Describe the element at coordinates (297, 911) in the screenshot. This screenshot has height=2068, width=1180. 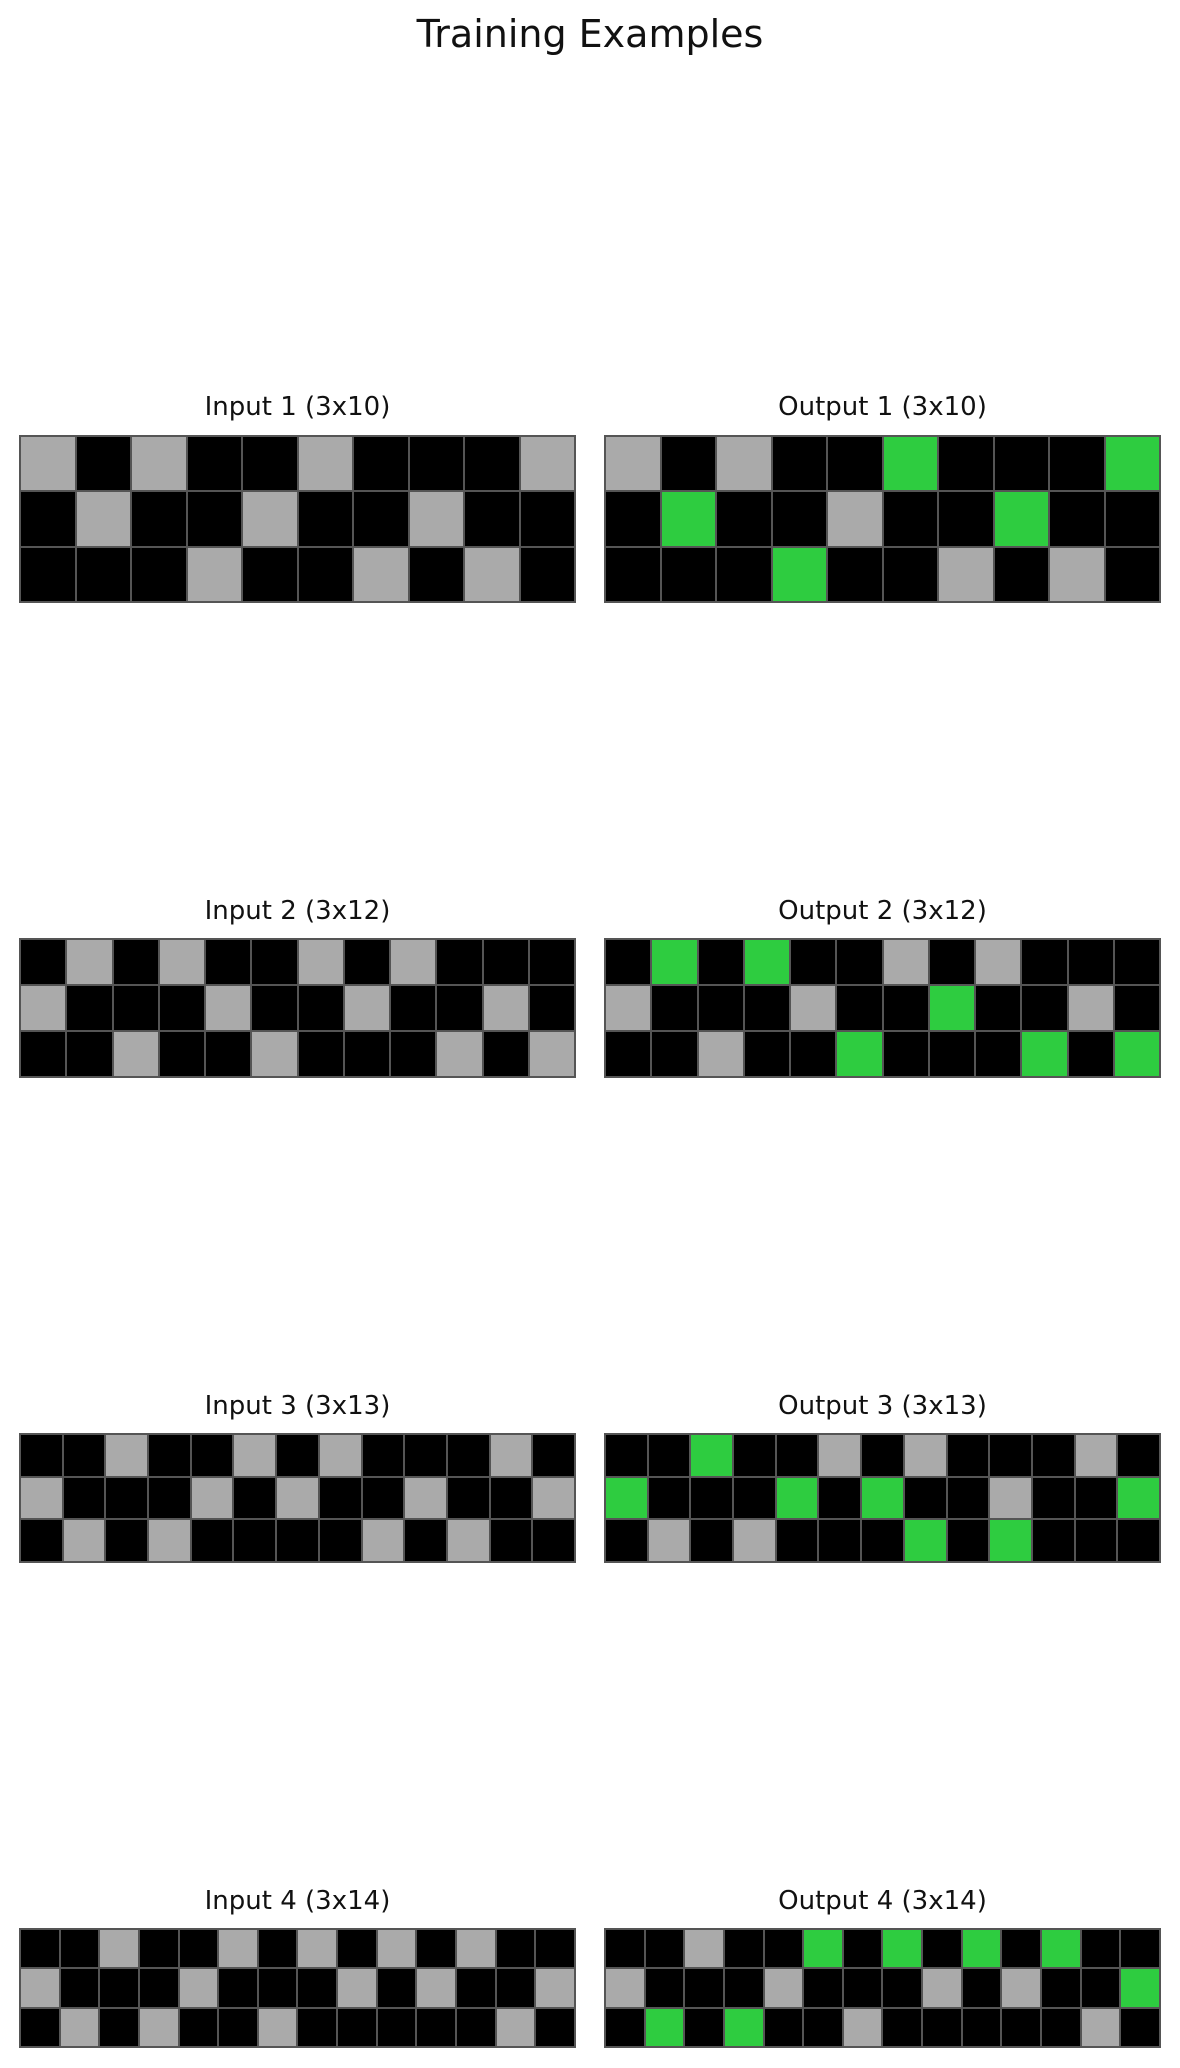
I see `input-2-title: Input 2 (3x12)` at that location.